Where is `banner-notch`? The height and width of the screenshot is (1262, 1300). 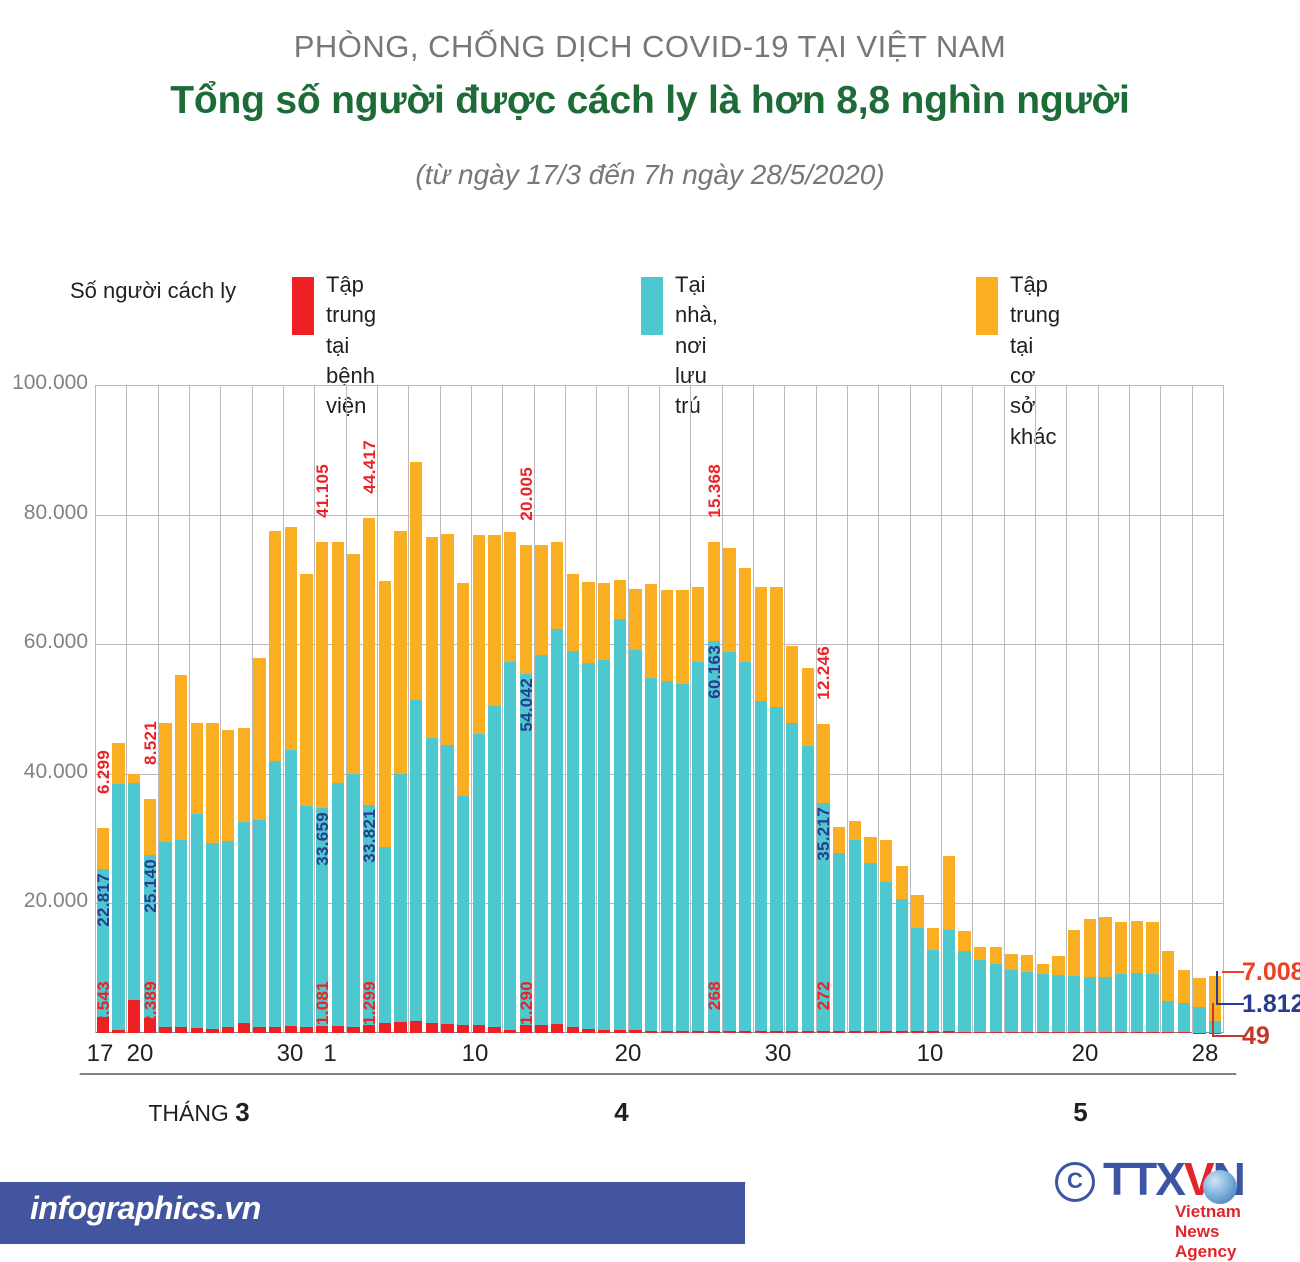 banner-notch is located at coordinates (703, 1213).